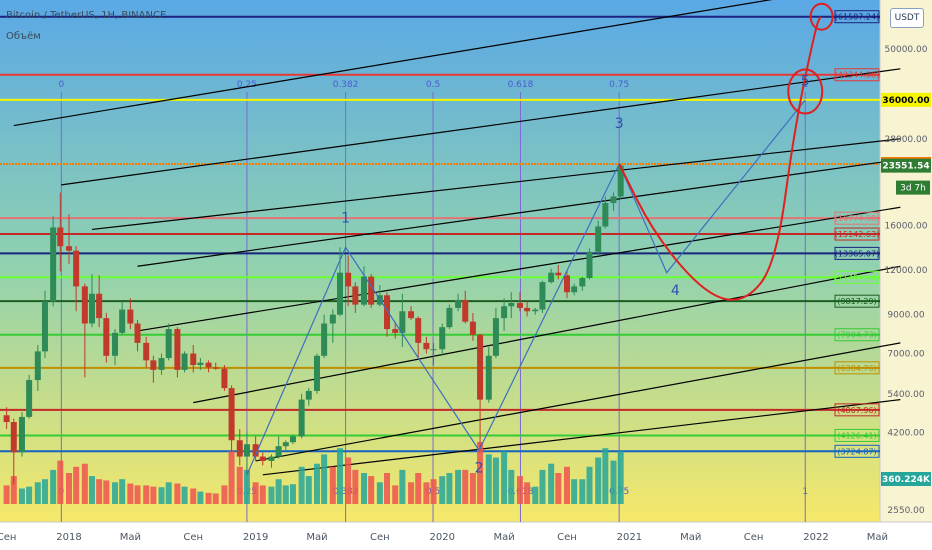 This screenshot has height=550, width=932. I want to click on countdown-badge: 3d 7h, so click(913, 189).